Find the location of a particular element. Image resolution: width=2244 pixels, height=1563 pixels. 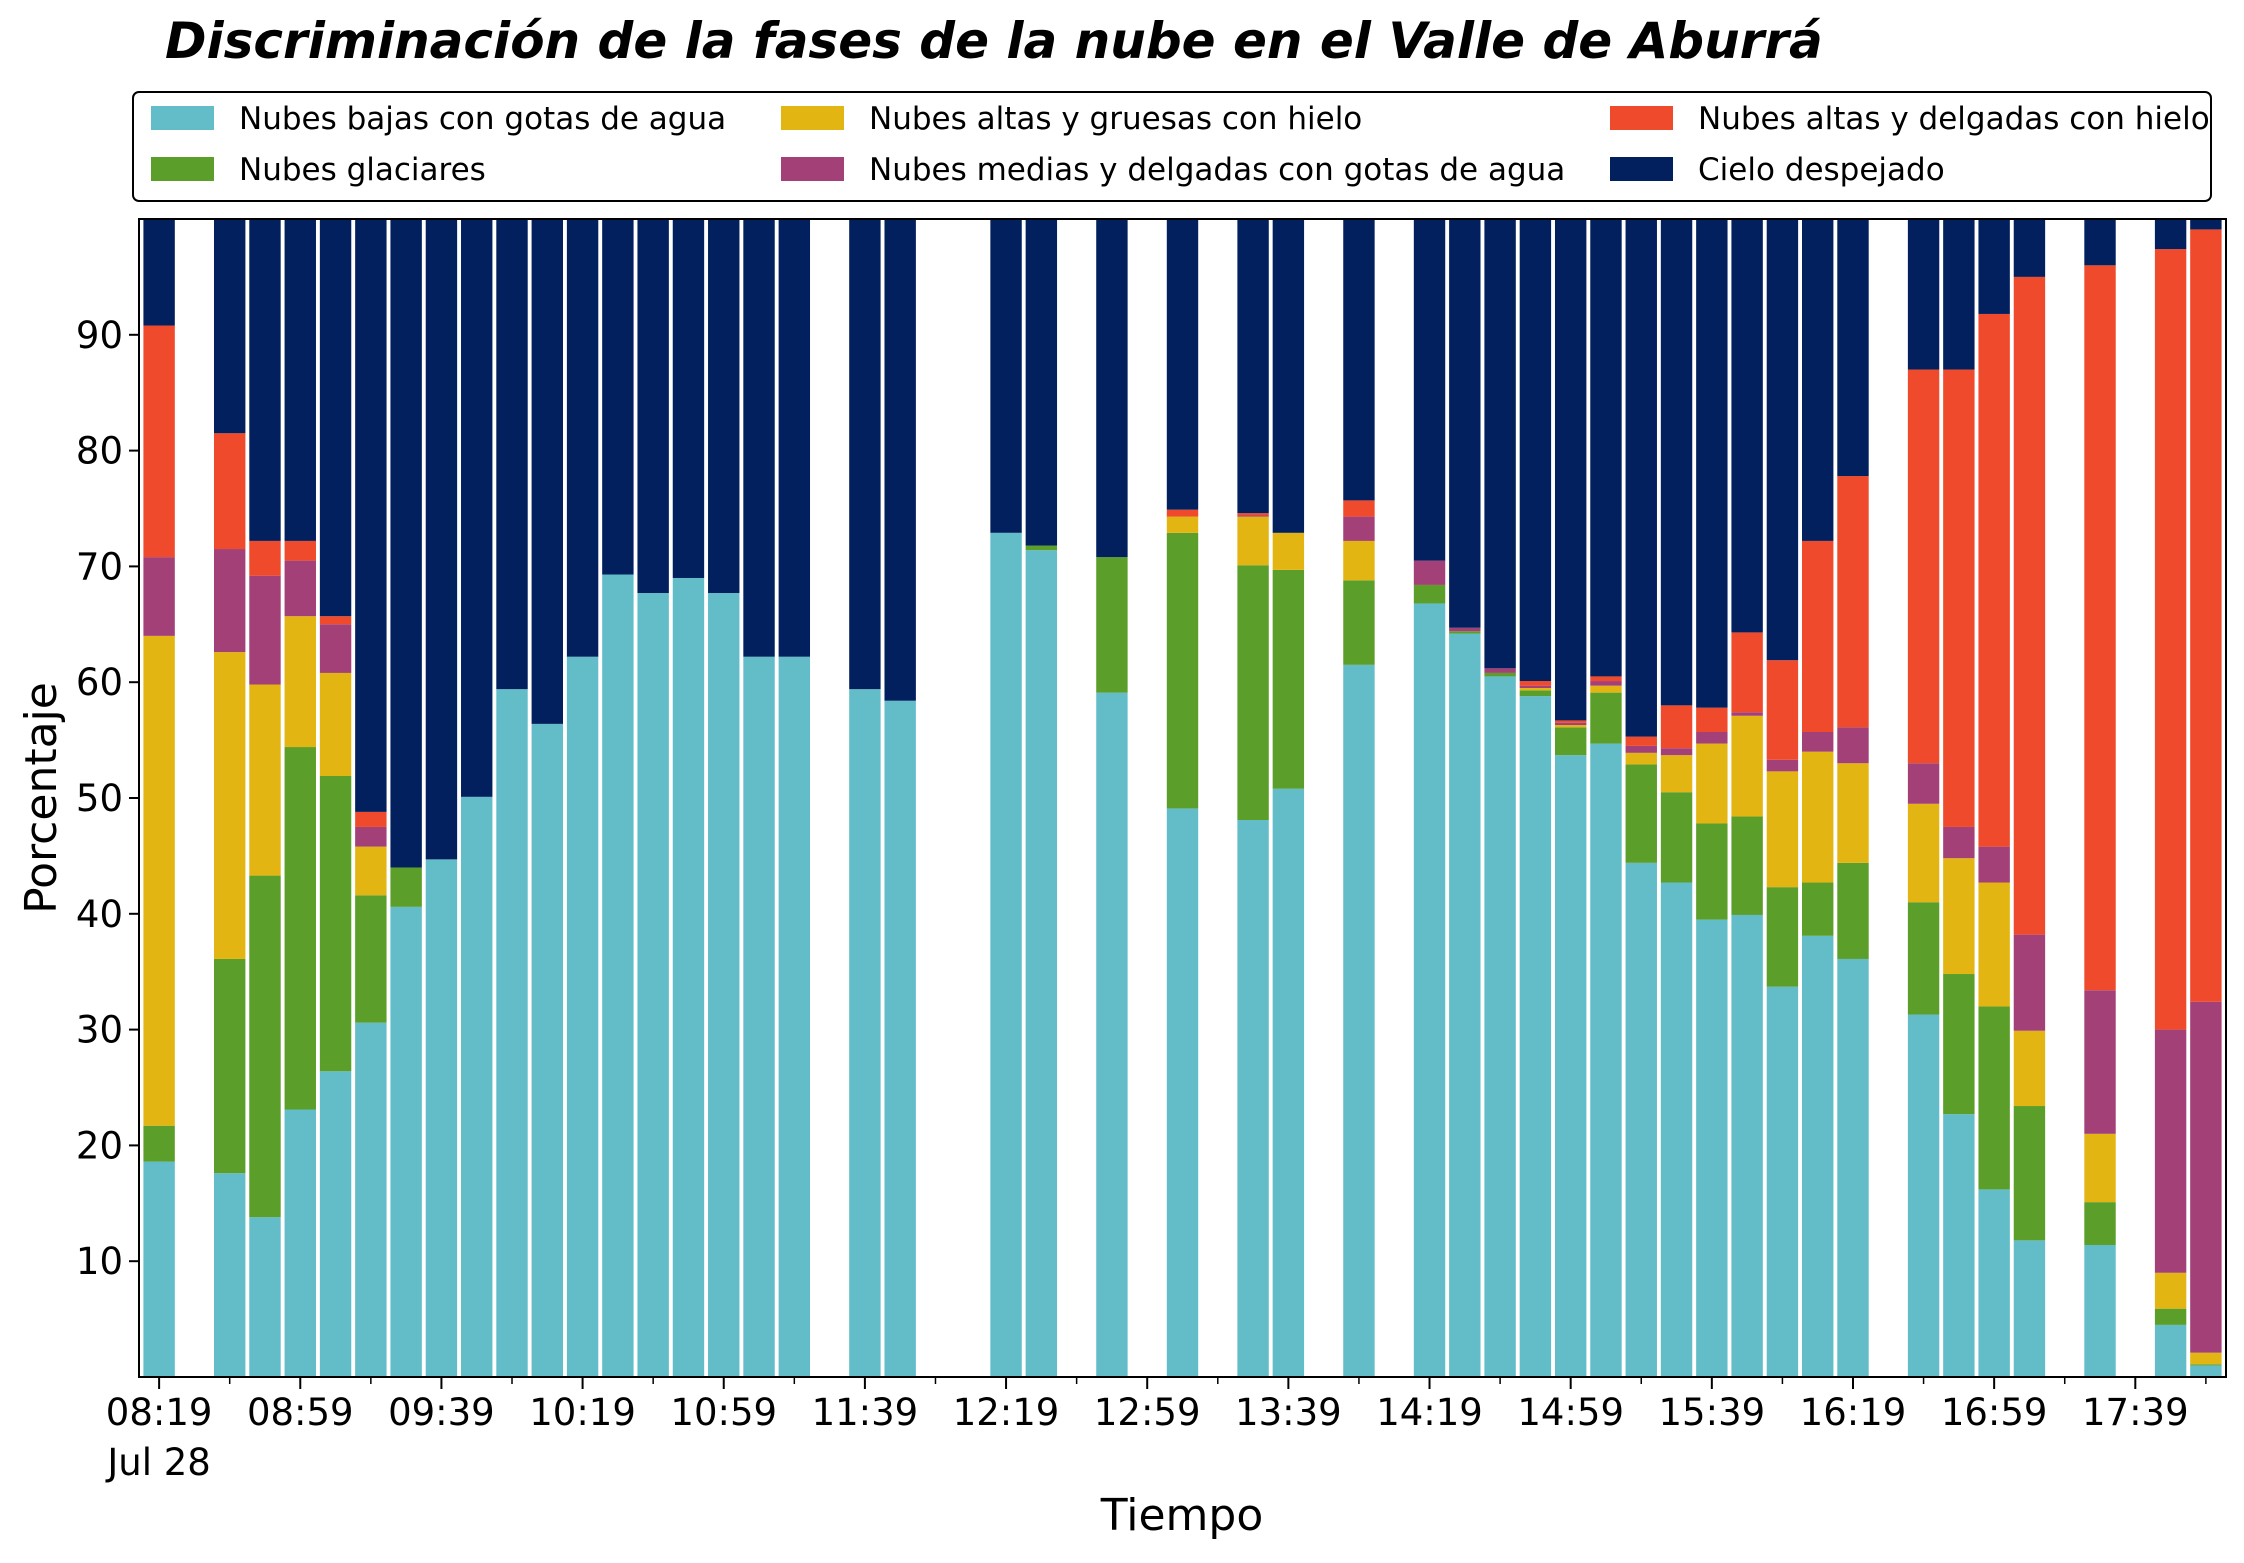

x-tick-label: 09:39 is located at coordinates (441, 1412).